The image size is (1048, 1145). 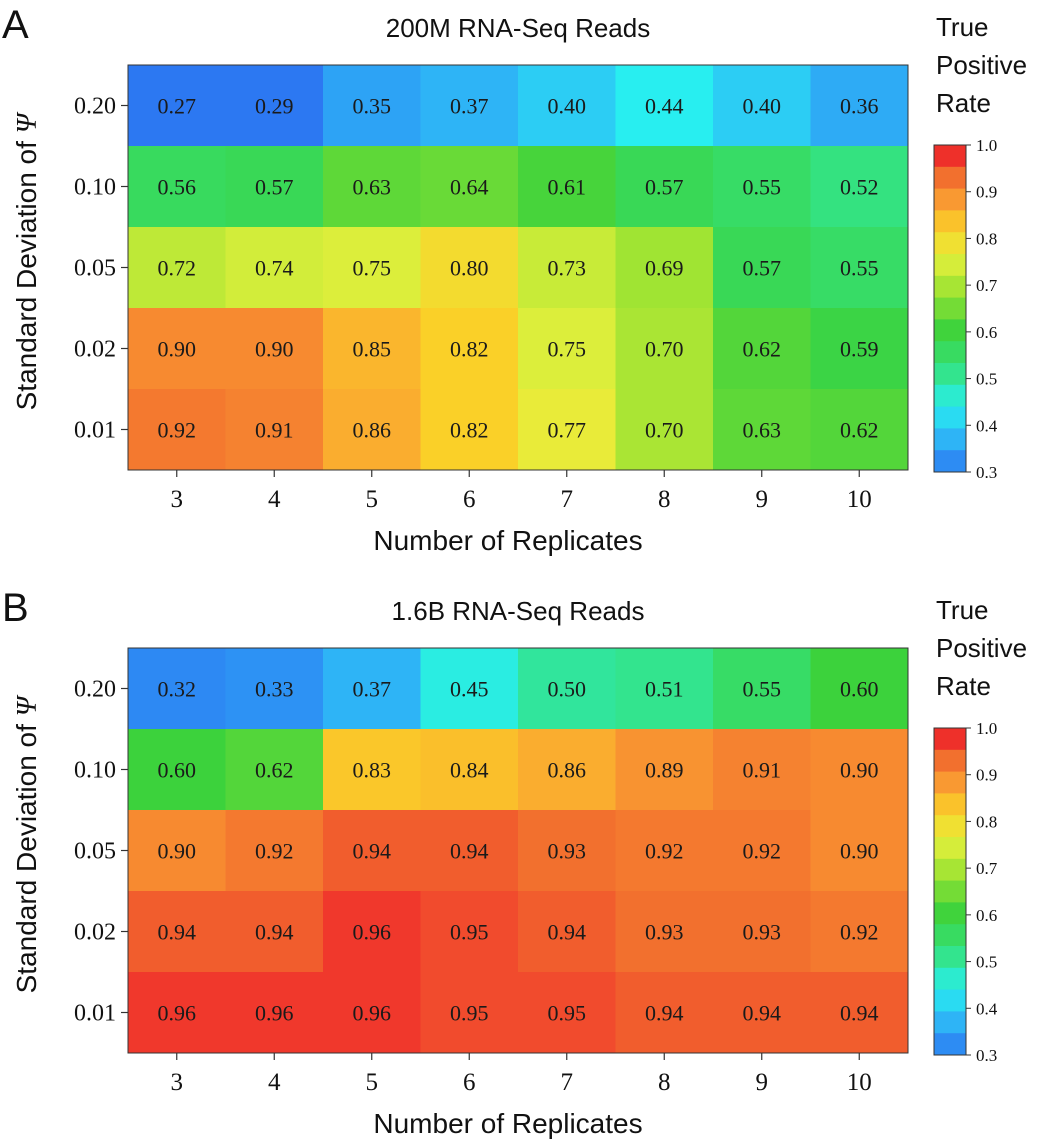 I want to click on x-tick-label: 3, so click(x=177, y=1082).